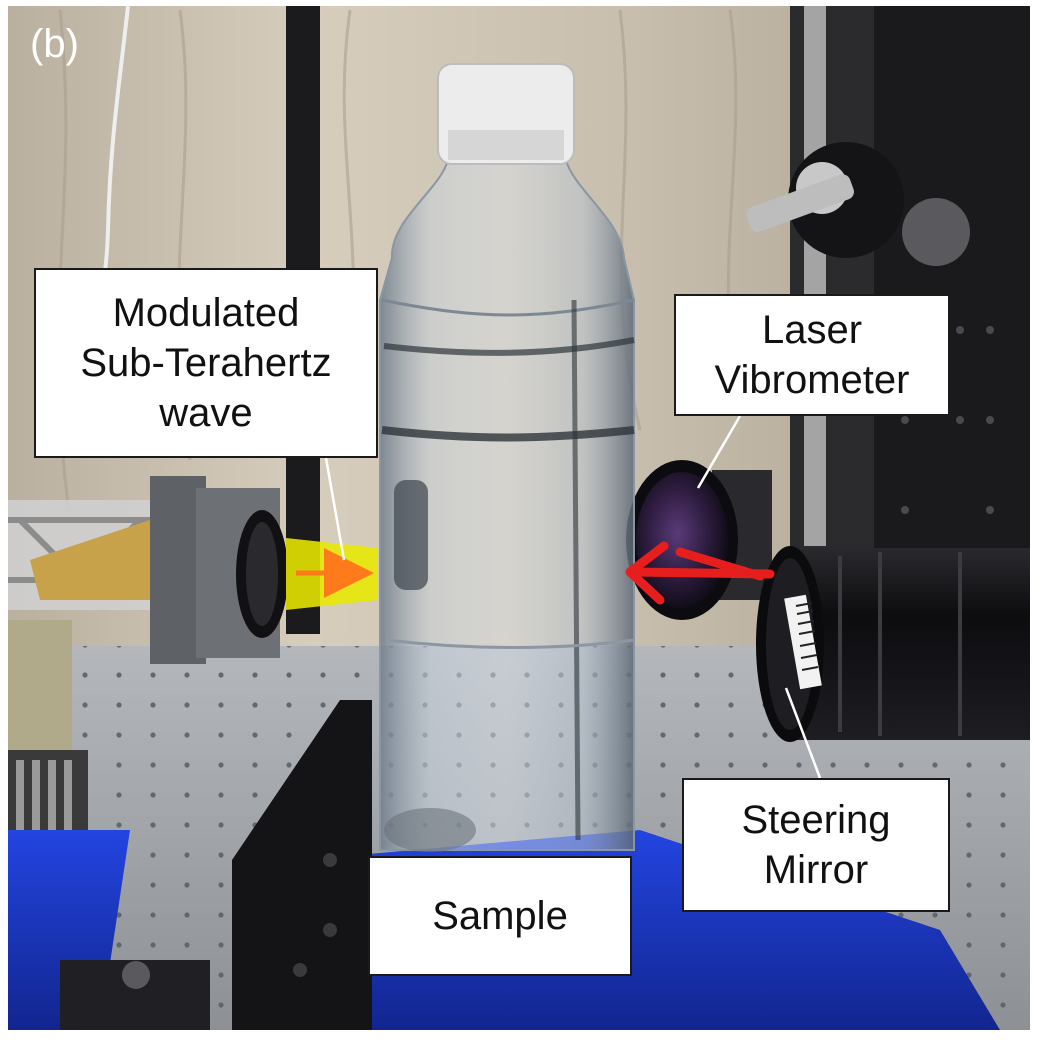  I want to click on sample-callout: Sample, so click(500, 916).